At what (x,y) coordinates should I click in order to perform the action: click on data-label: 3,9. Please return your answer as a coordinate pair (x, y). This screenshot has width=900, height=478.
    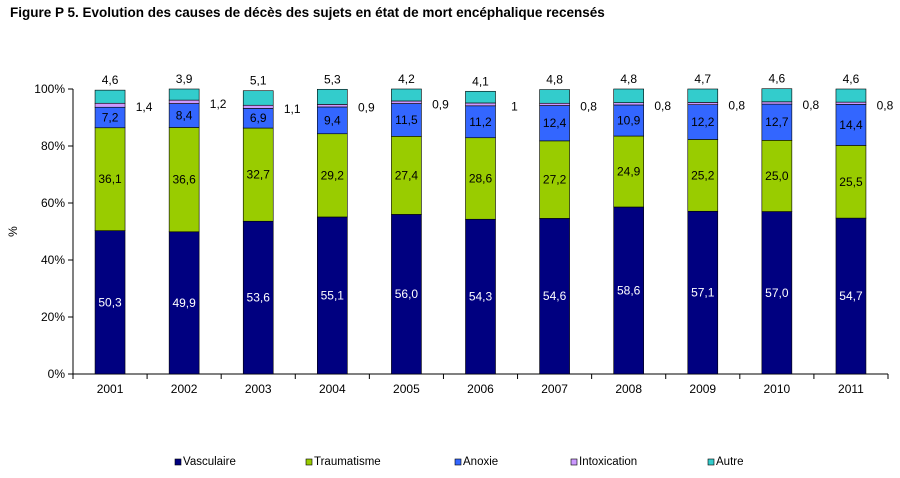
    Looking at the image, I should click on (184, 79).